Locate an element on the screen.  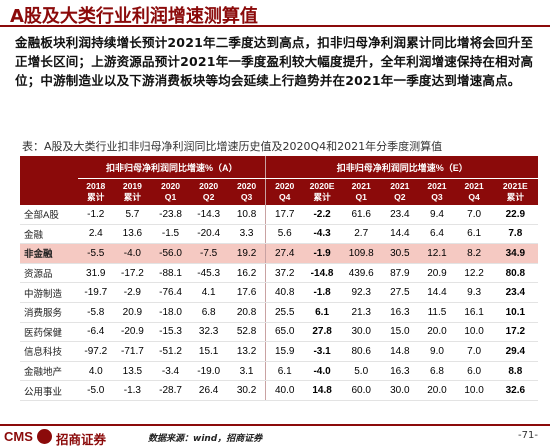
title-divider is located at coordinates (275, 26).